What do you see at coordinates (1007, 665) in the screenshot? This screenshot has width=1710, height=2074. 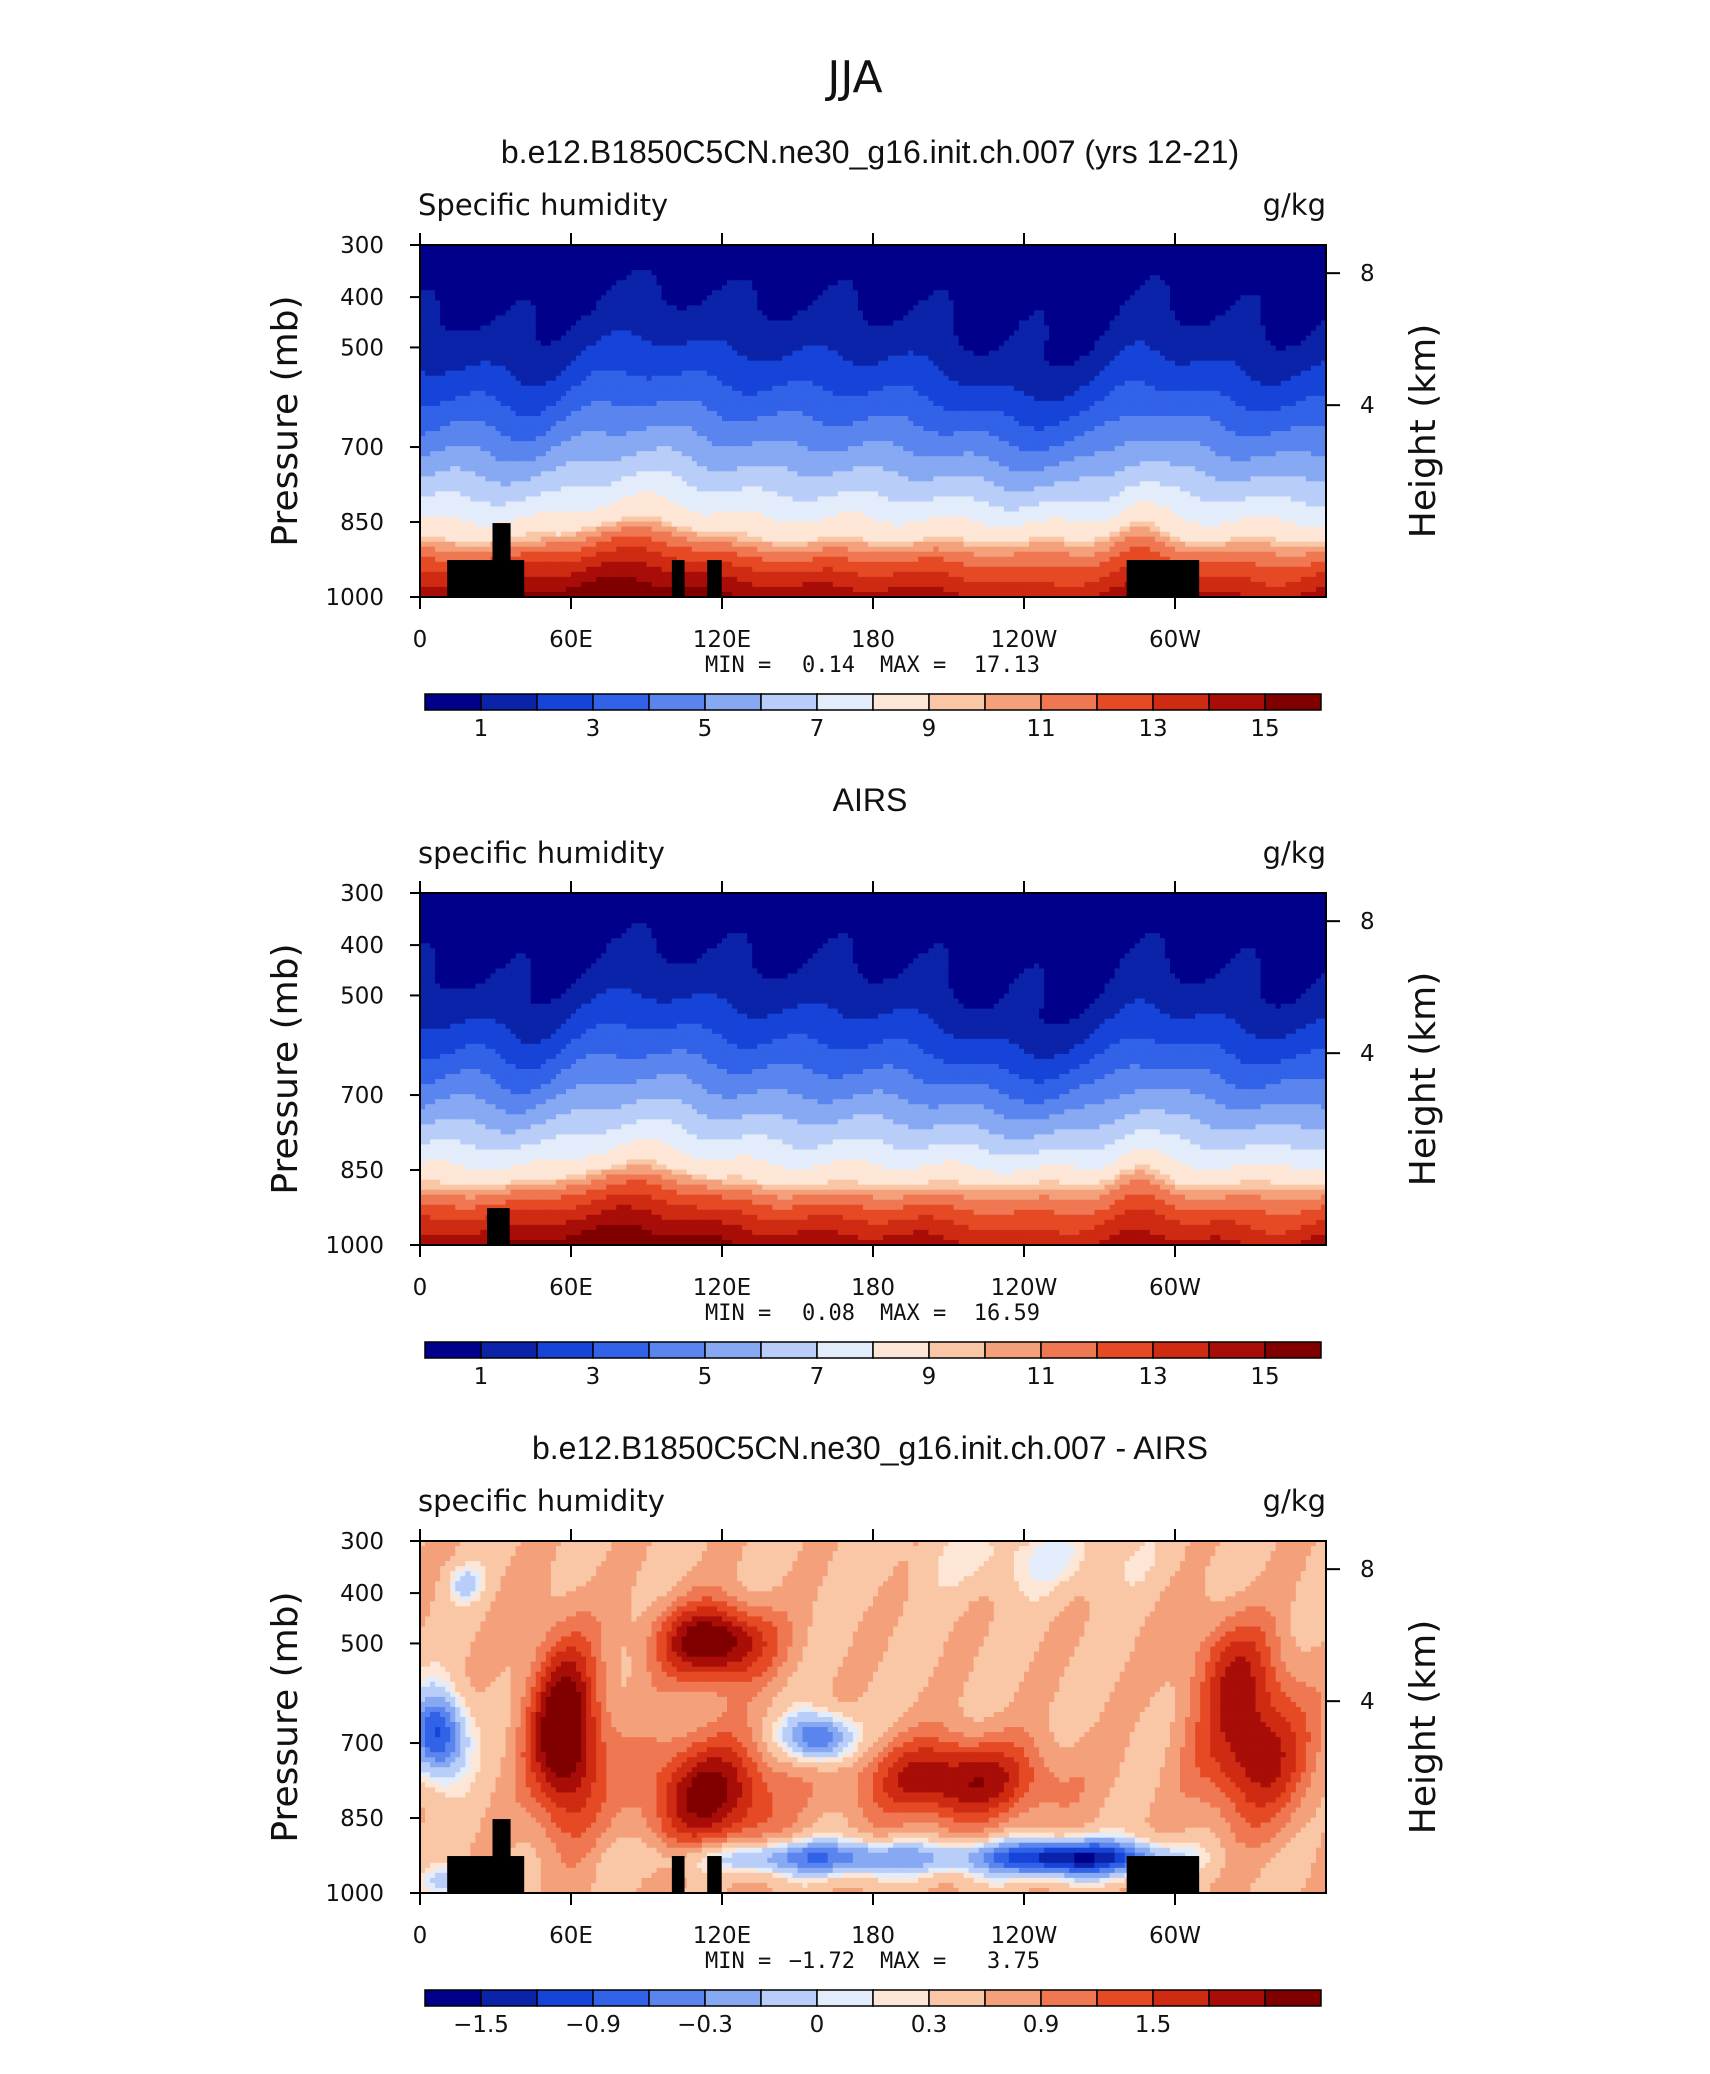 I see `max-value: 17.13` at bounding box center [1007, 665].